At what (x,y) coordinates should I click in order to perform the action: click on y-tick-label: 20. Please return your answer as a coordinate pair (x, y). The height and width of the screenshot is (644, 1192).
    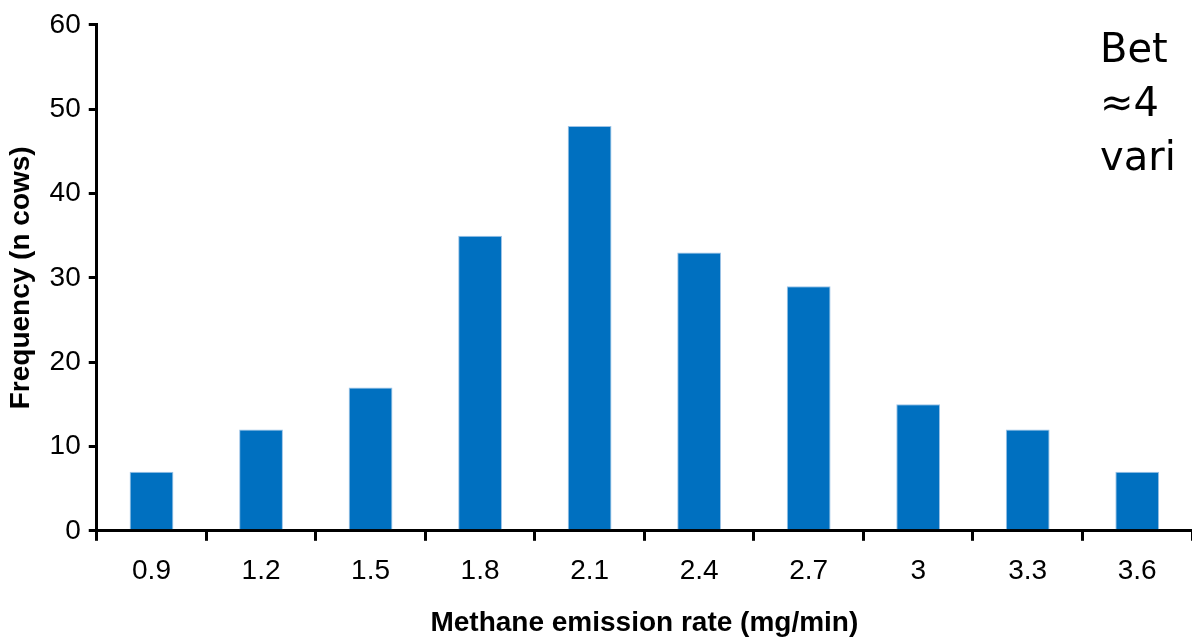
    Looking at the image, I should click on (65, 360).